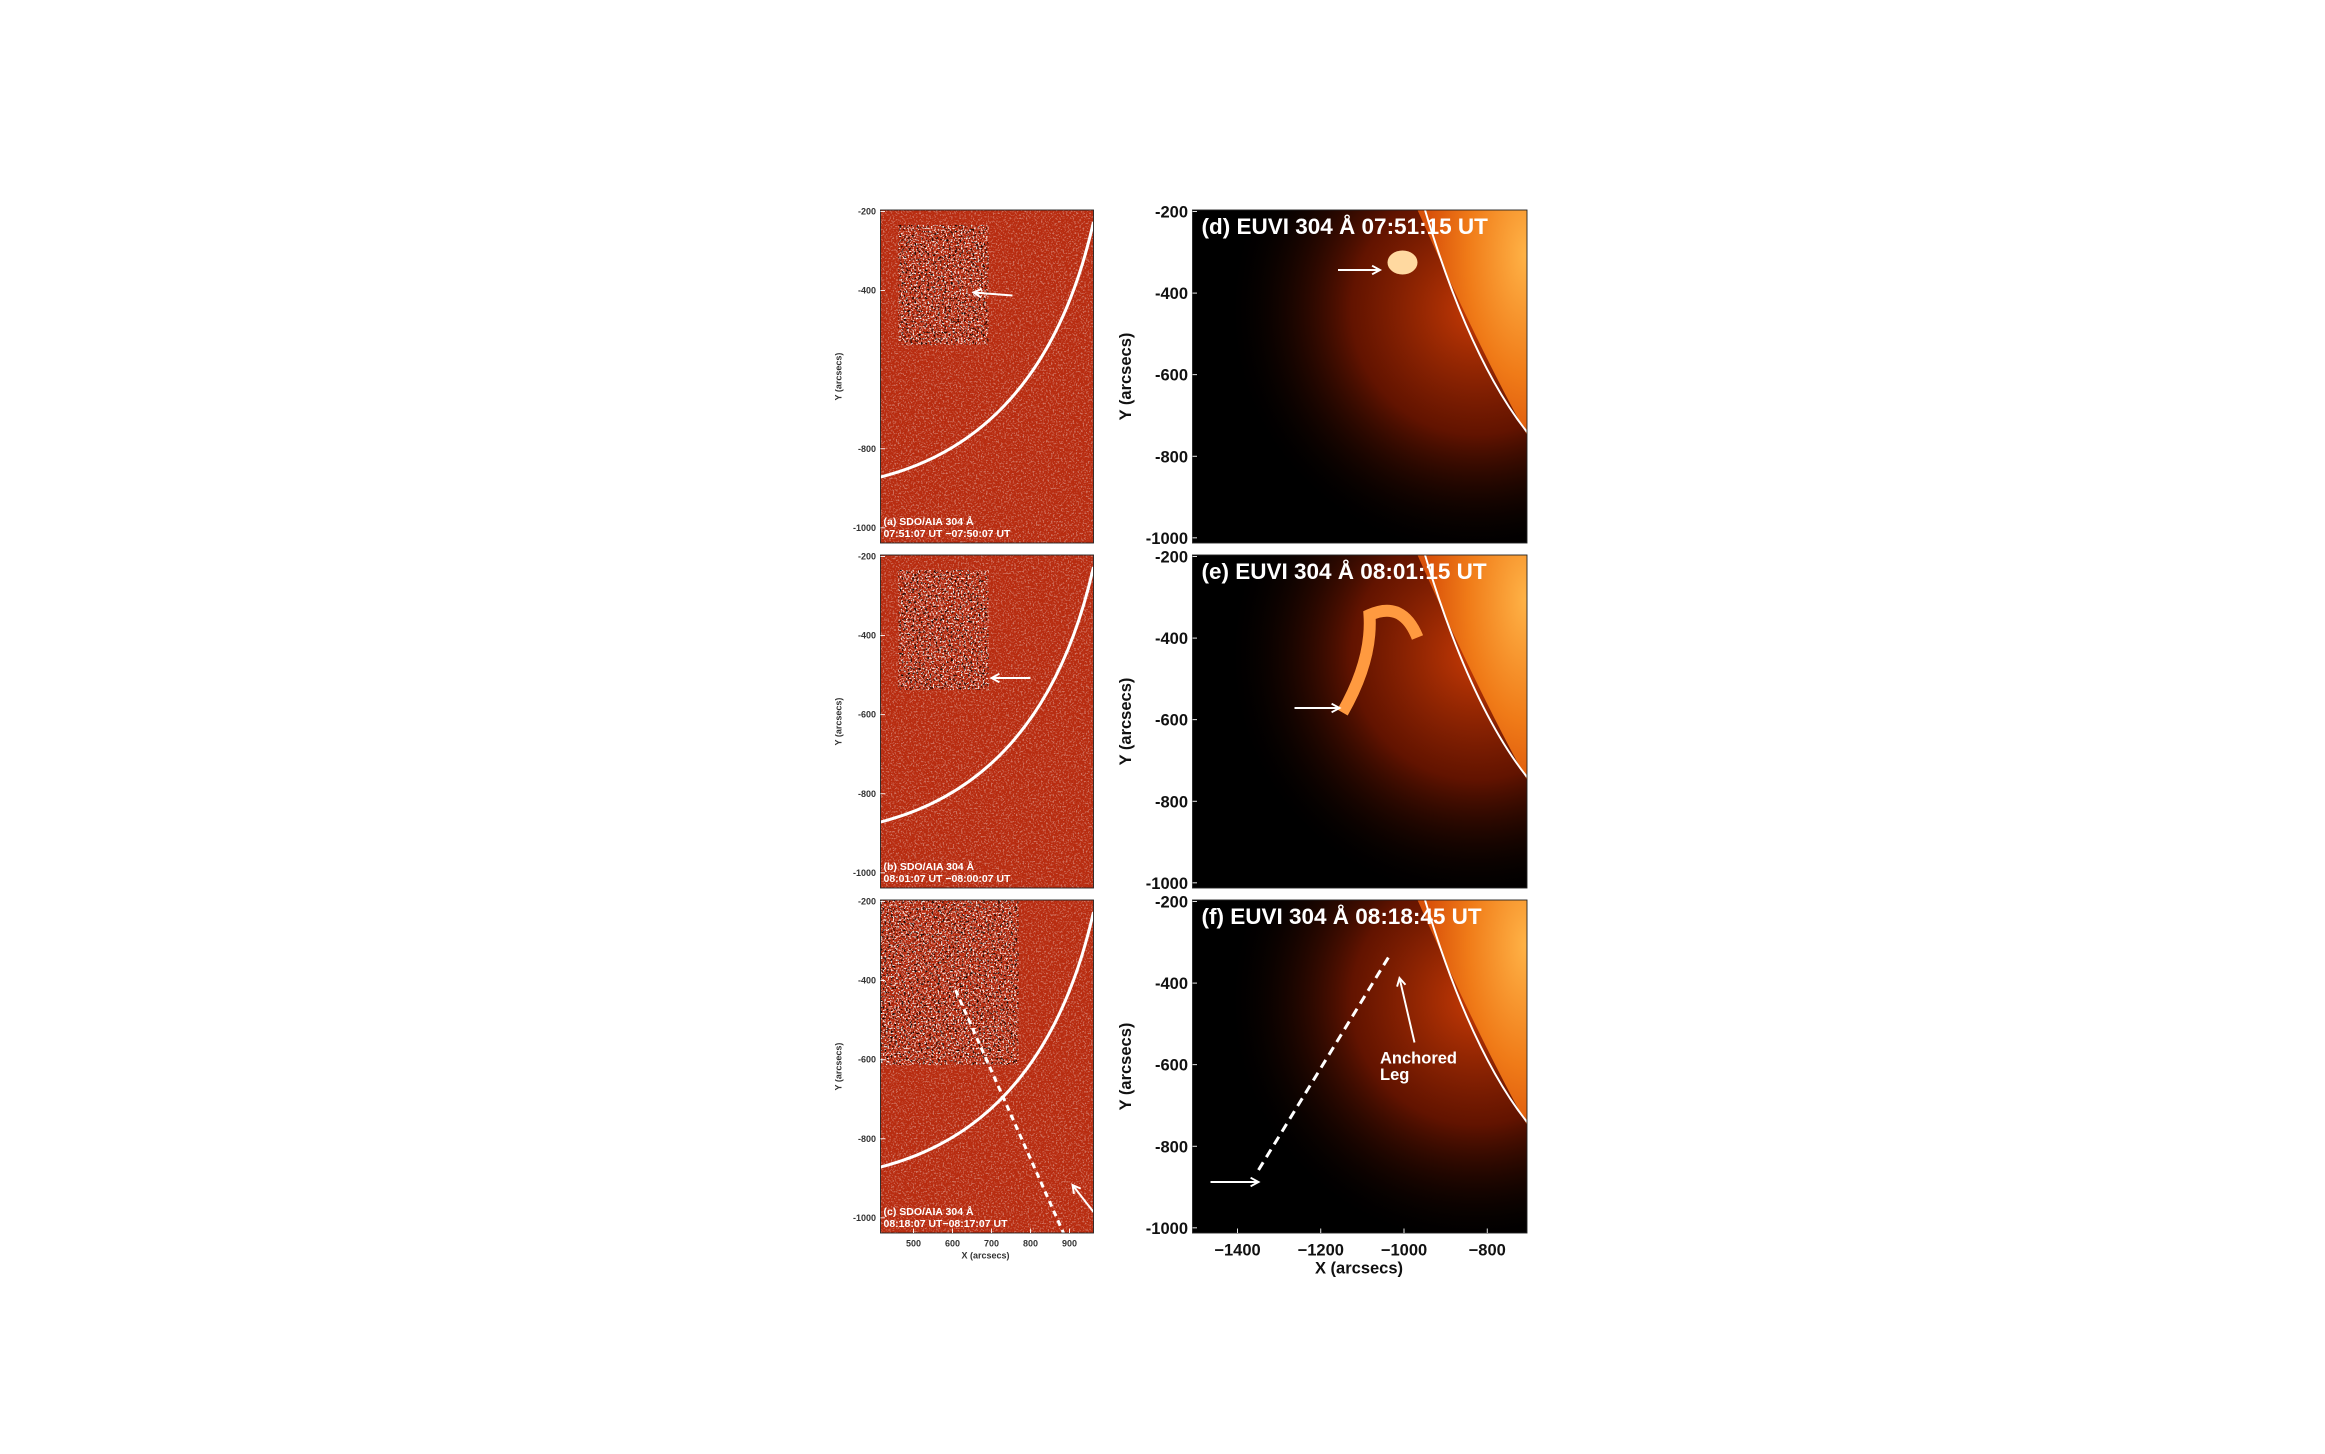 Image resolution: width=2325 pixels, height=1454 pixels. Describe the element at coordinates (1404, 1251) in the screenshot. I see `x-tick-label: −1000` at that location.